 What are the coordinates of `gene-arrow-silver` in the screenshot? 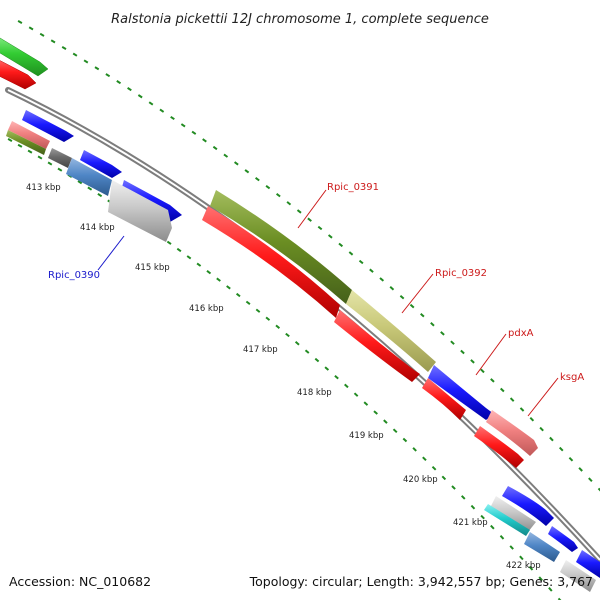 It's located at (140, 211).